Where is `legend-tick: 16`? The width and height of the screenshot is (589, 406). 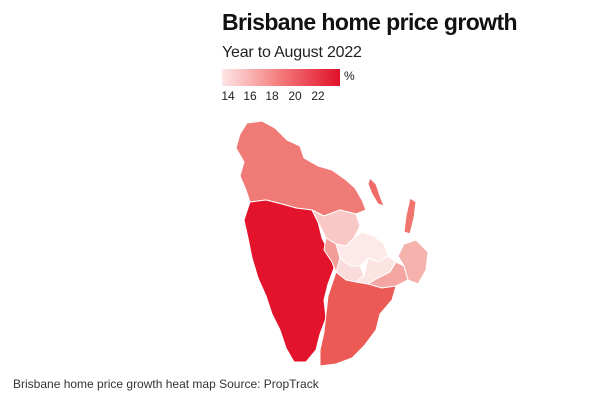
legend-tick: 16 is located at coordinates (250, 96).